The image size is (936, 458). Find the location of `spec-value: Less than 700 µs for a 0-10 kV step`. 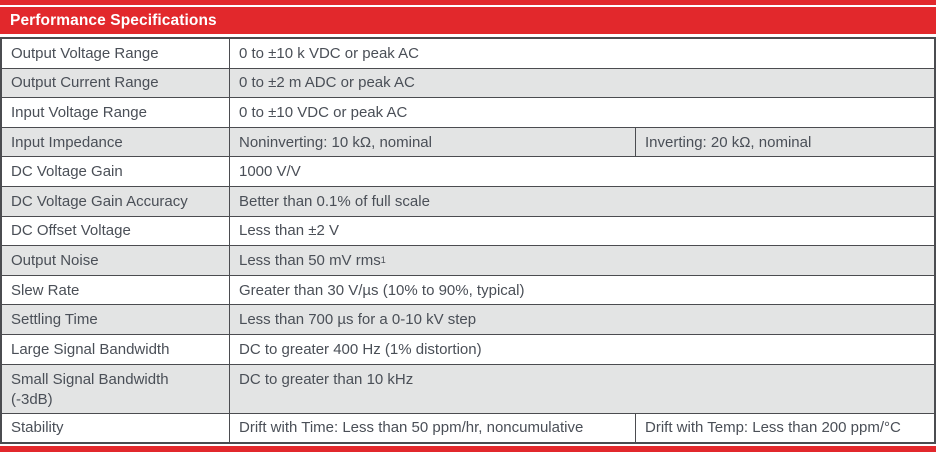

spec-value: Less than 700 µs for a 0-10 kV step is located at coordinates (358, 320).